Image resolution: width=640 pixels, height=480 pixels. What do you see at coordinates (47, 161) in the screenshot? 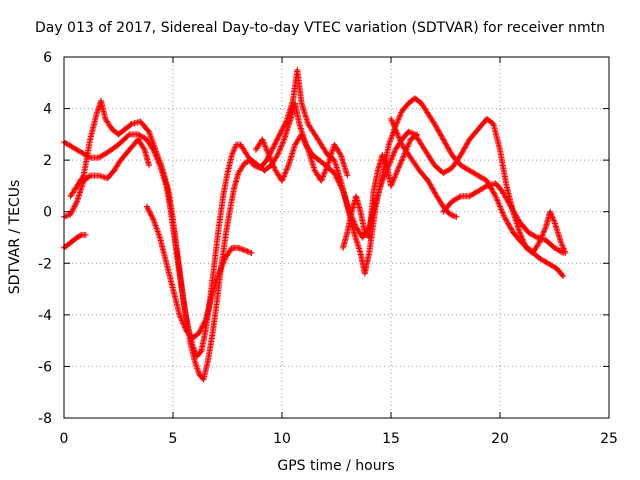
I see `y-tick-label: 2` at bounding box center [47, 161].